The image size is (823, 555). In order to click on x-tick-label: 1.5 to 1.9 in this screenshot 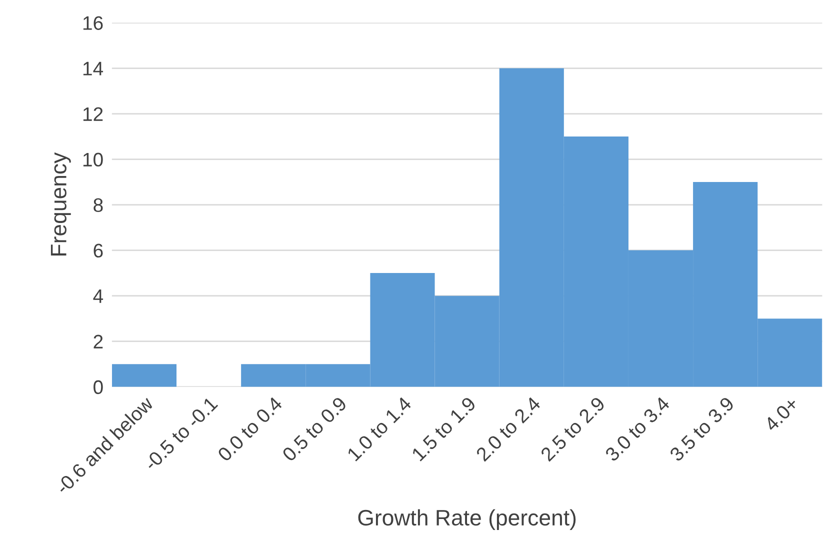, I will do `click(444, 429)`.